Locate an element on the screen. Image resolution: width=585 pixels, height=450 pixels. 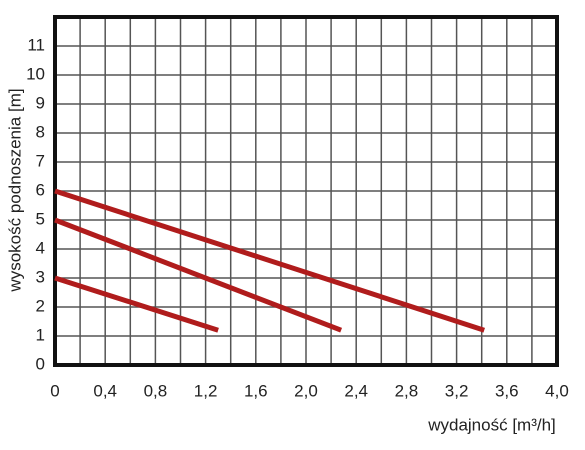
x-tick-label: 3,2 is located at coordinates (457, 390).